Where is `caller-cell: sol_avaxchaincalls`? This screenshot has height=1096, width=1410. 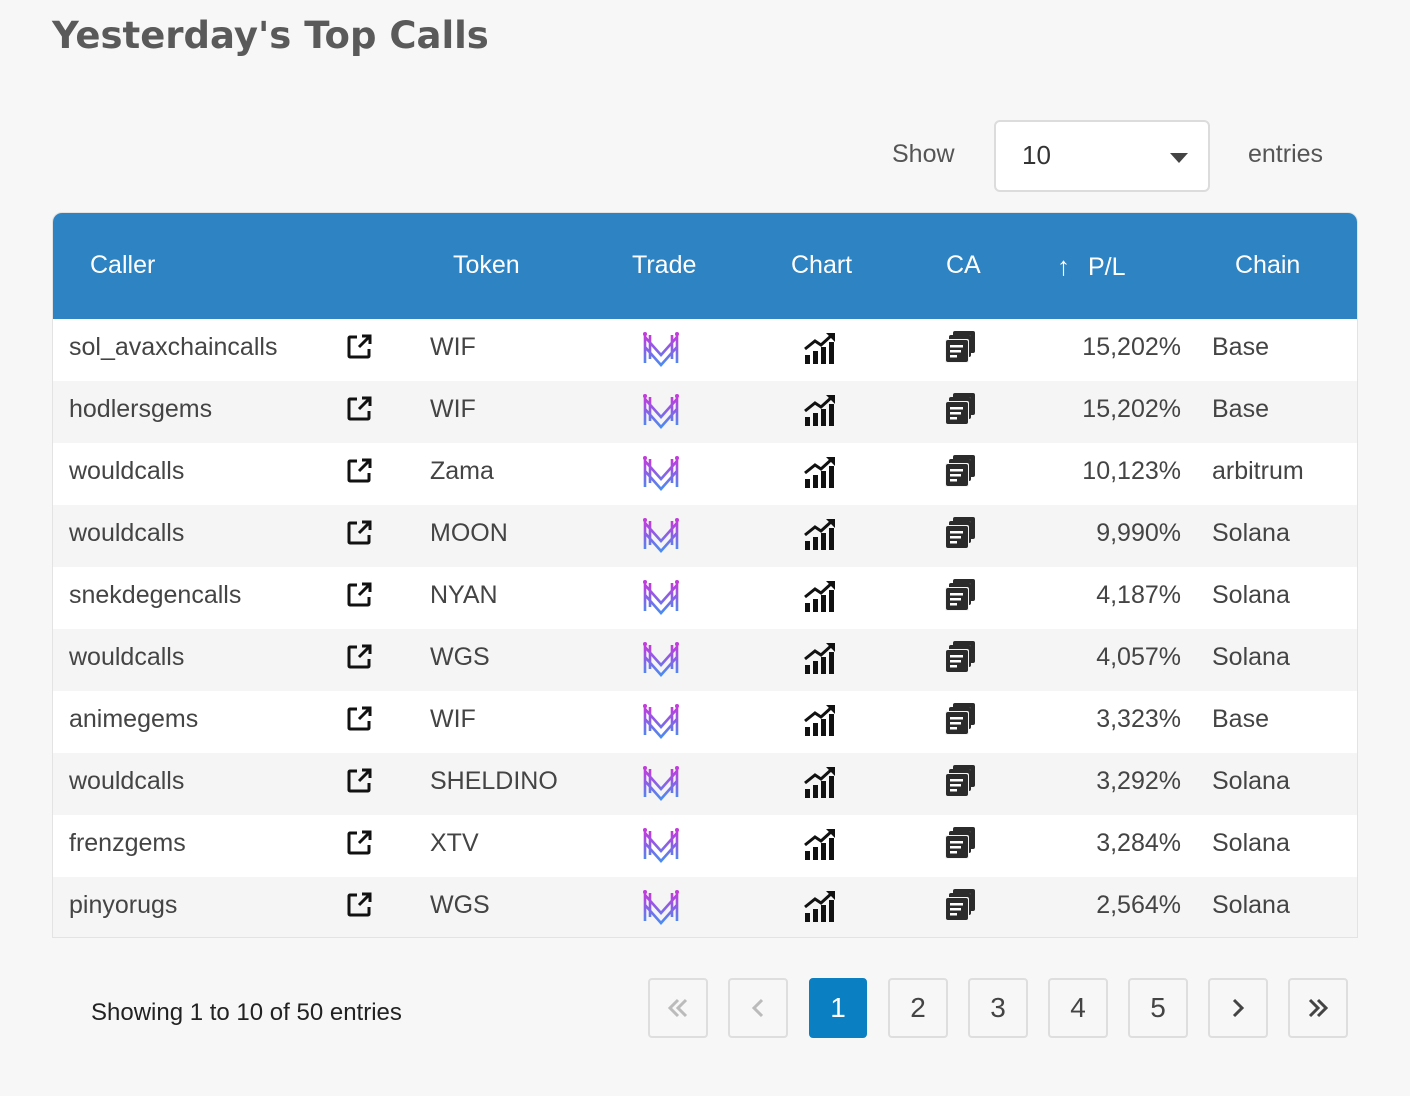
caller-cell: sol_avaxchaincalls is located at coordinates (173, 347).